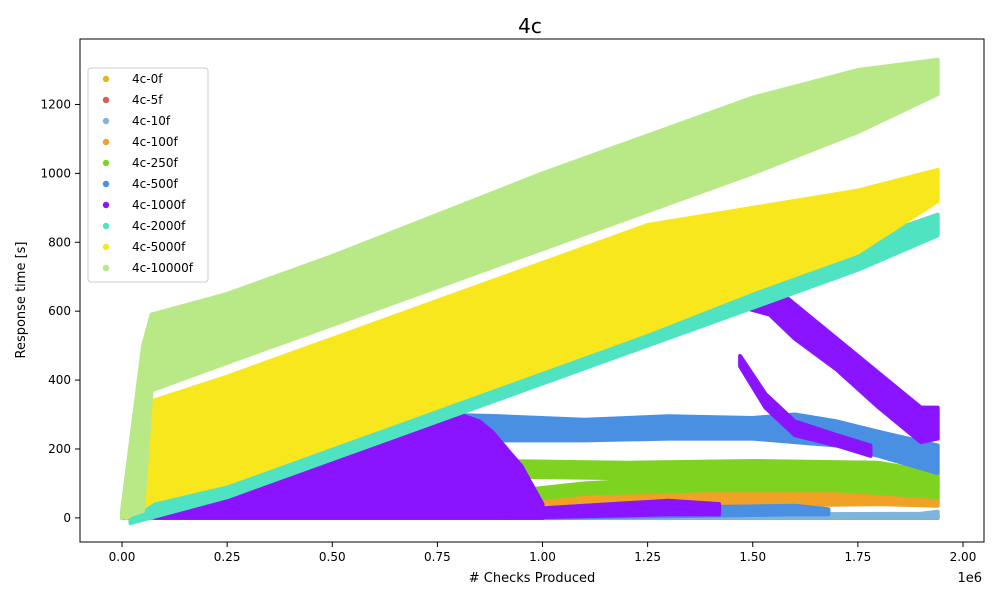 The height and width of the screenshot is (600, 1000). I want to click on legend-label: 4c-2000f, so click(159, 226).